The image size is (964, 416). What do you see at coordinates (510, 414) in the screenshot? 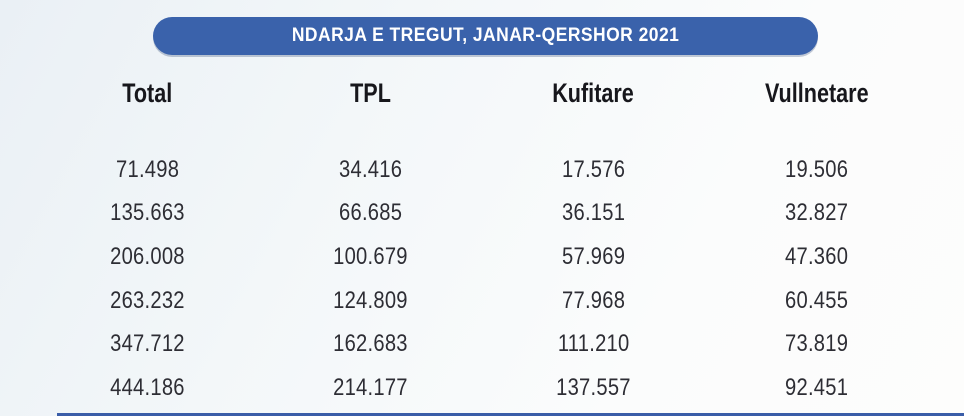
I see `bottom-accent-line` at bounding box center [510, 414].